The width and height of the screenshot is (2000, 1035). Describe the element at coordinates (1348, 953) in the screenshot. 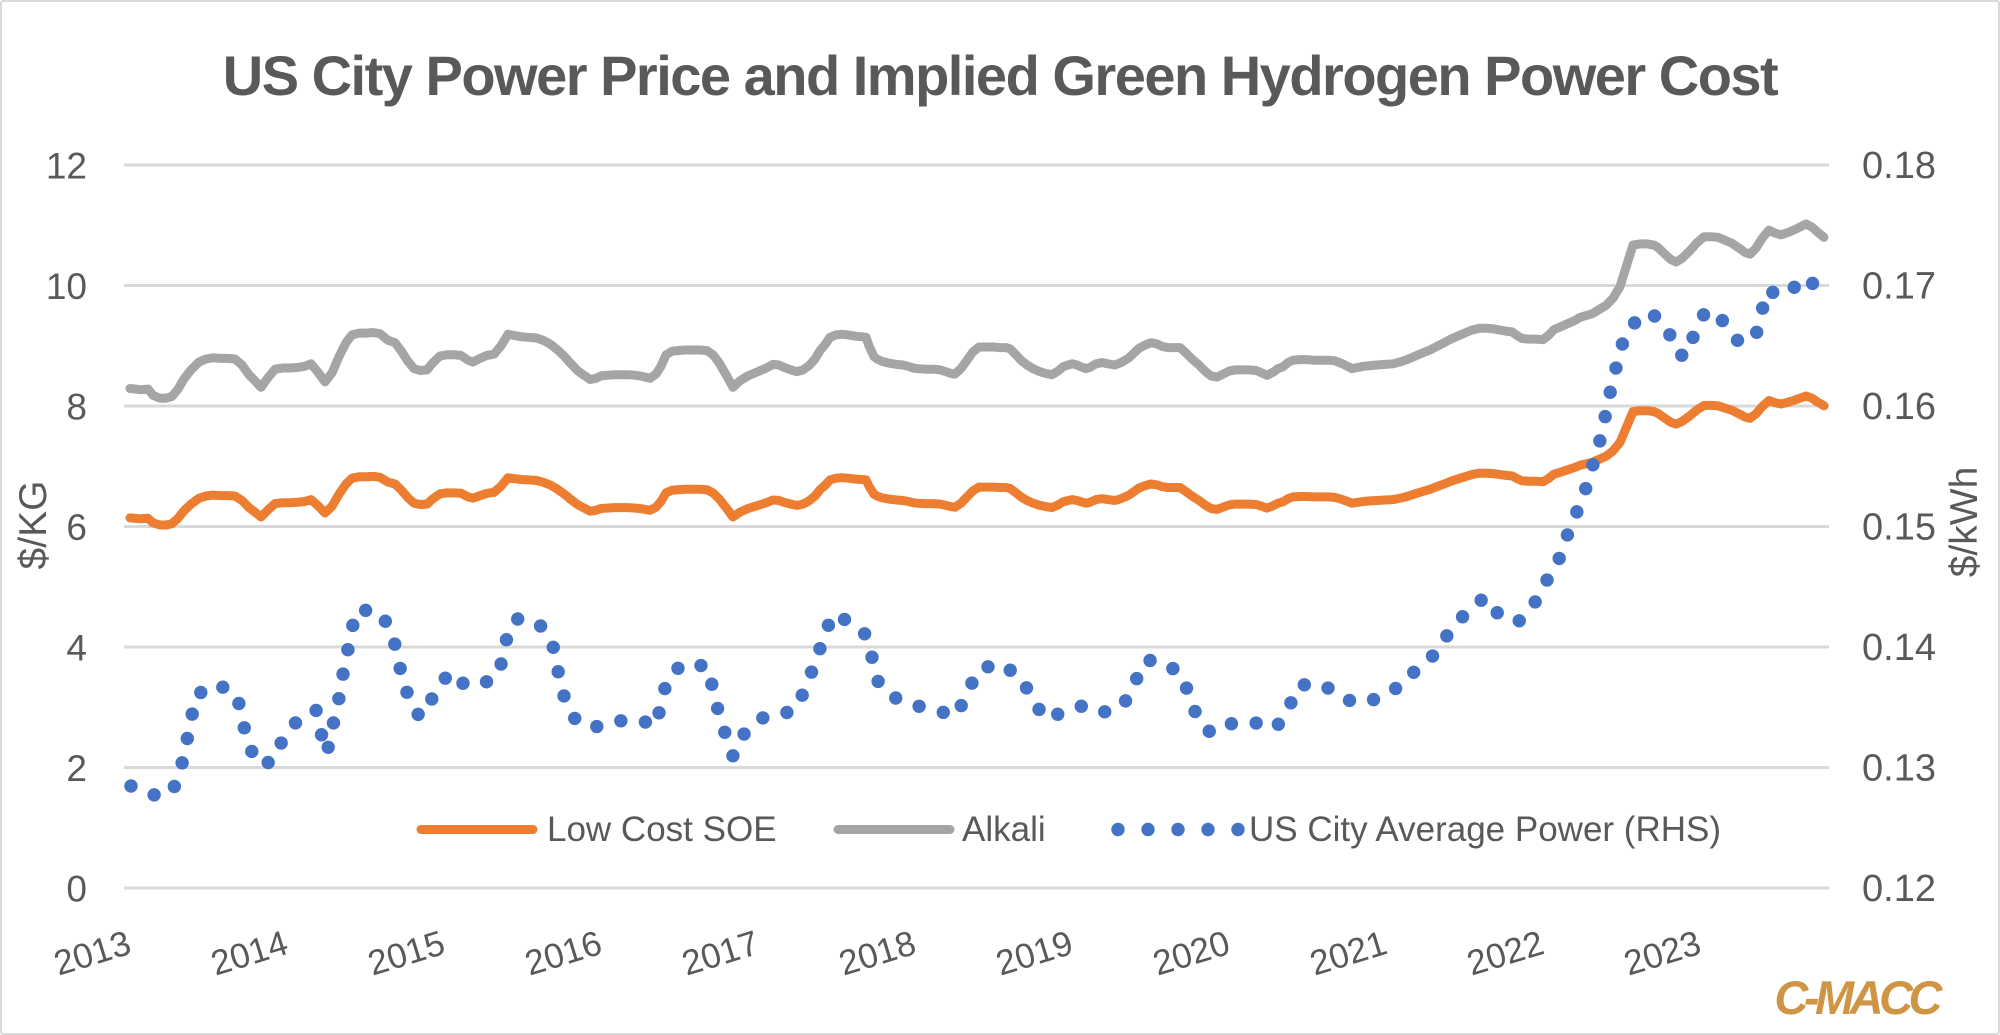

I see `svg-text: 2021` at that location.